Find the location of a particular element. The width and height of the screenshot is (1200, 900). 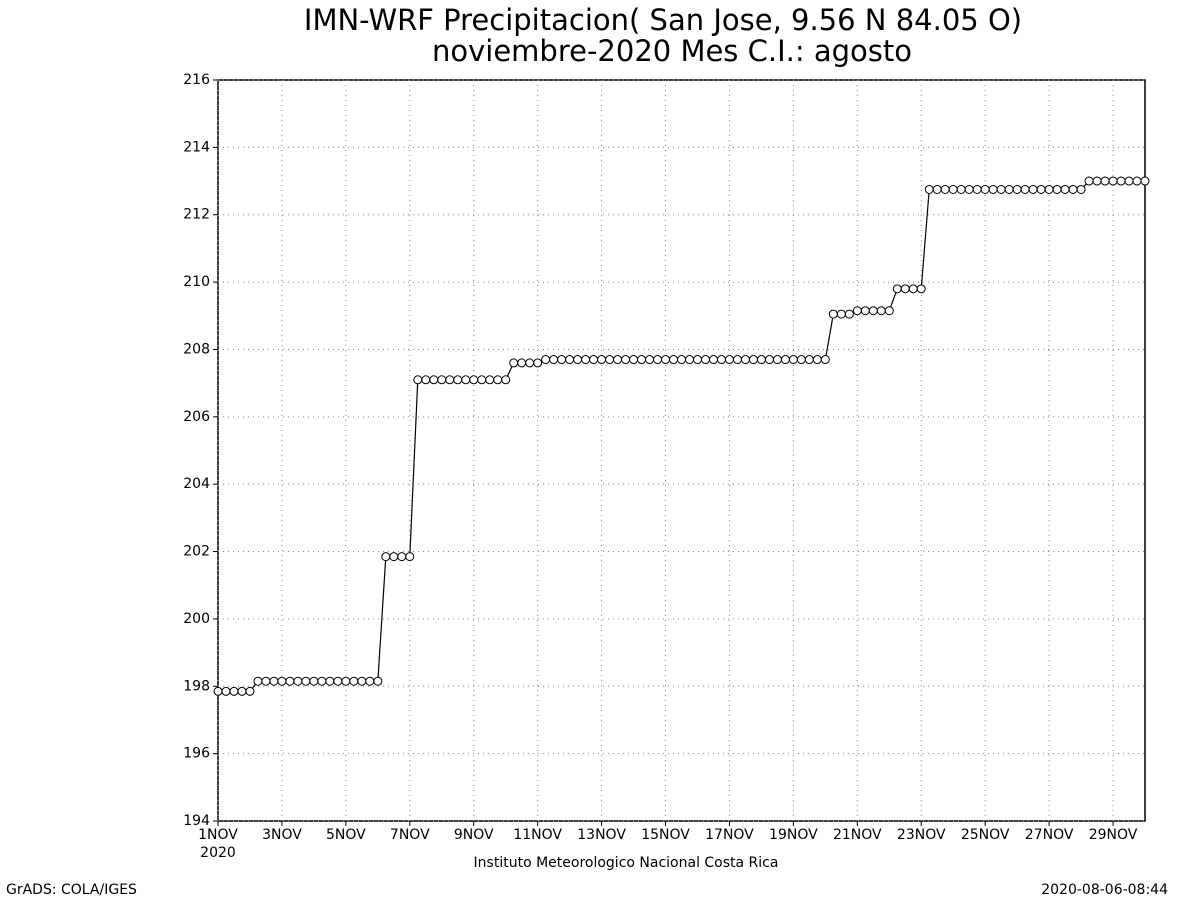

x-tick-label: 25NOV is located at coordinates (985, 835).